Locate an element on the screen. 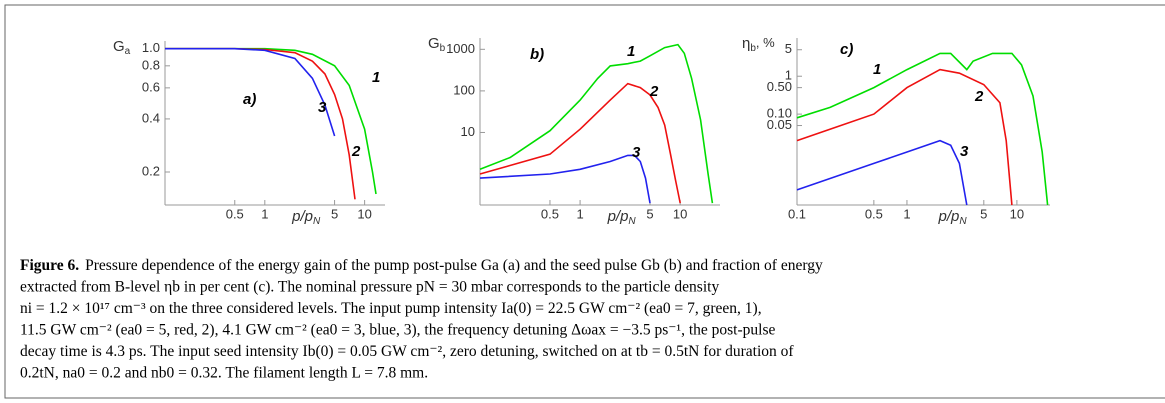 The height and width of the screenshot is (403, 1165). y-tick-label: 5 is located at coordinates (788, 48).